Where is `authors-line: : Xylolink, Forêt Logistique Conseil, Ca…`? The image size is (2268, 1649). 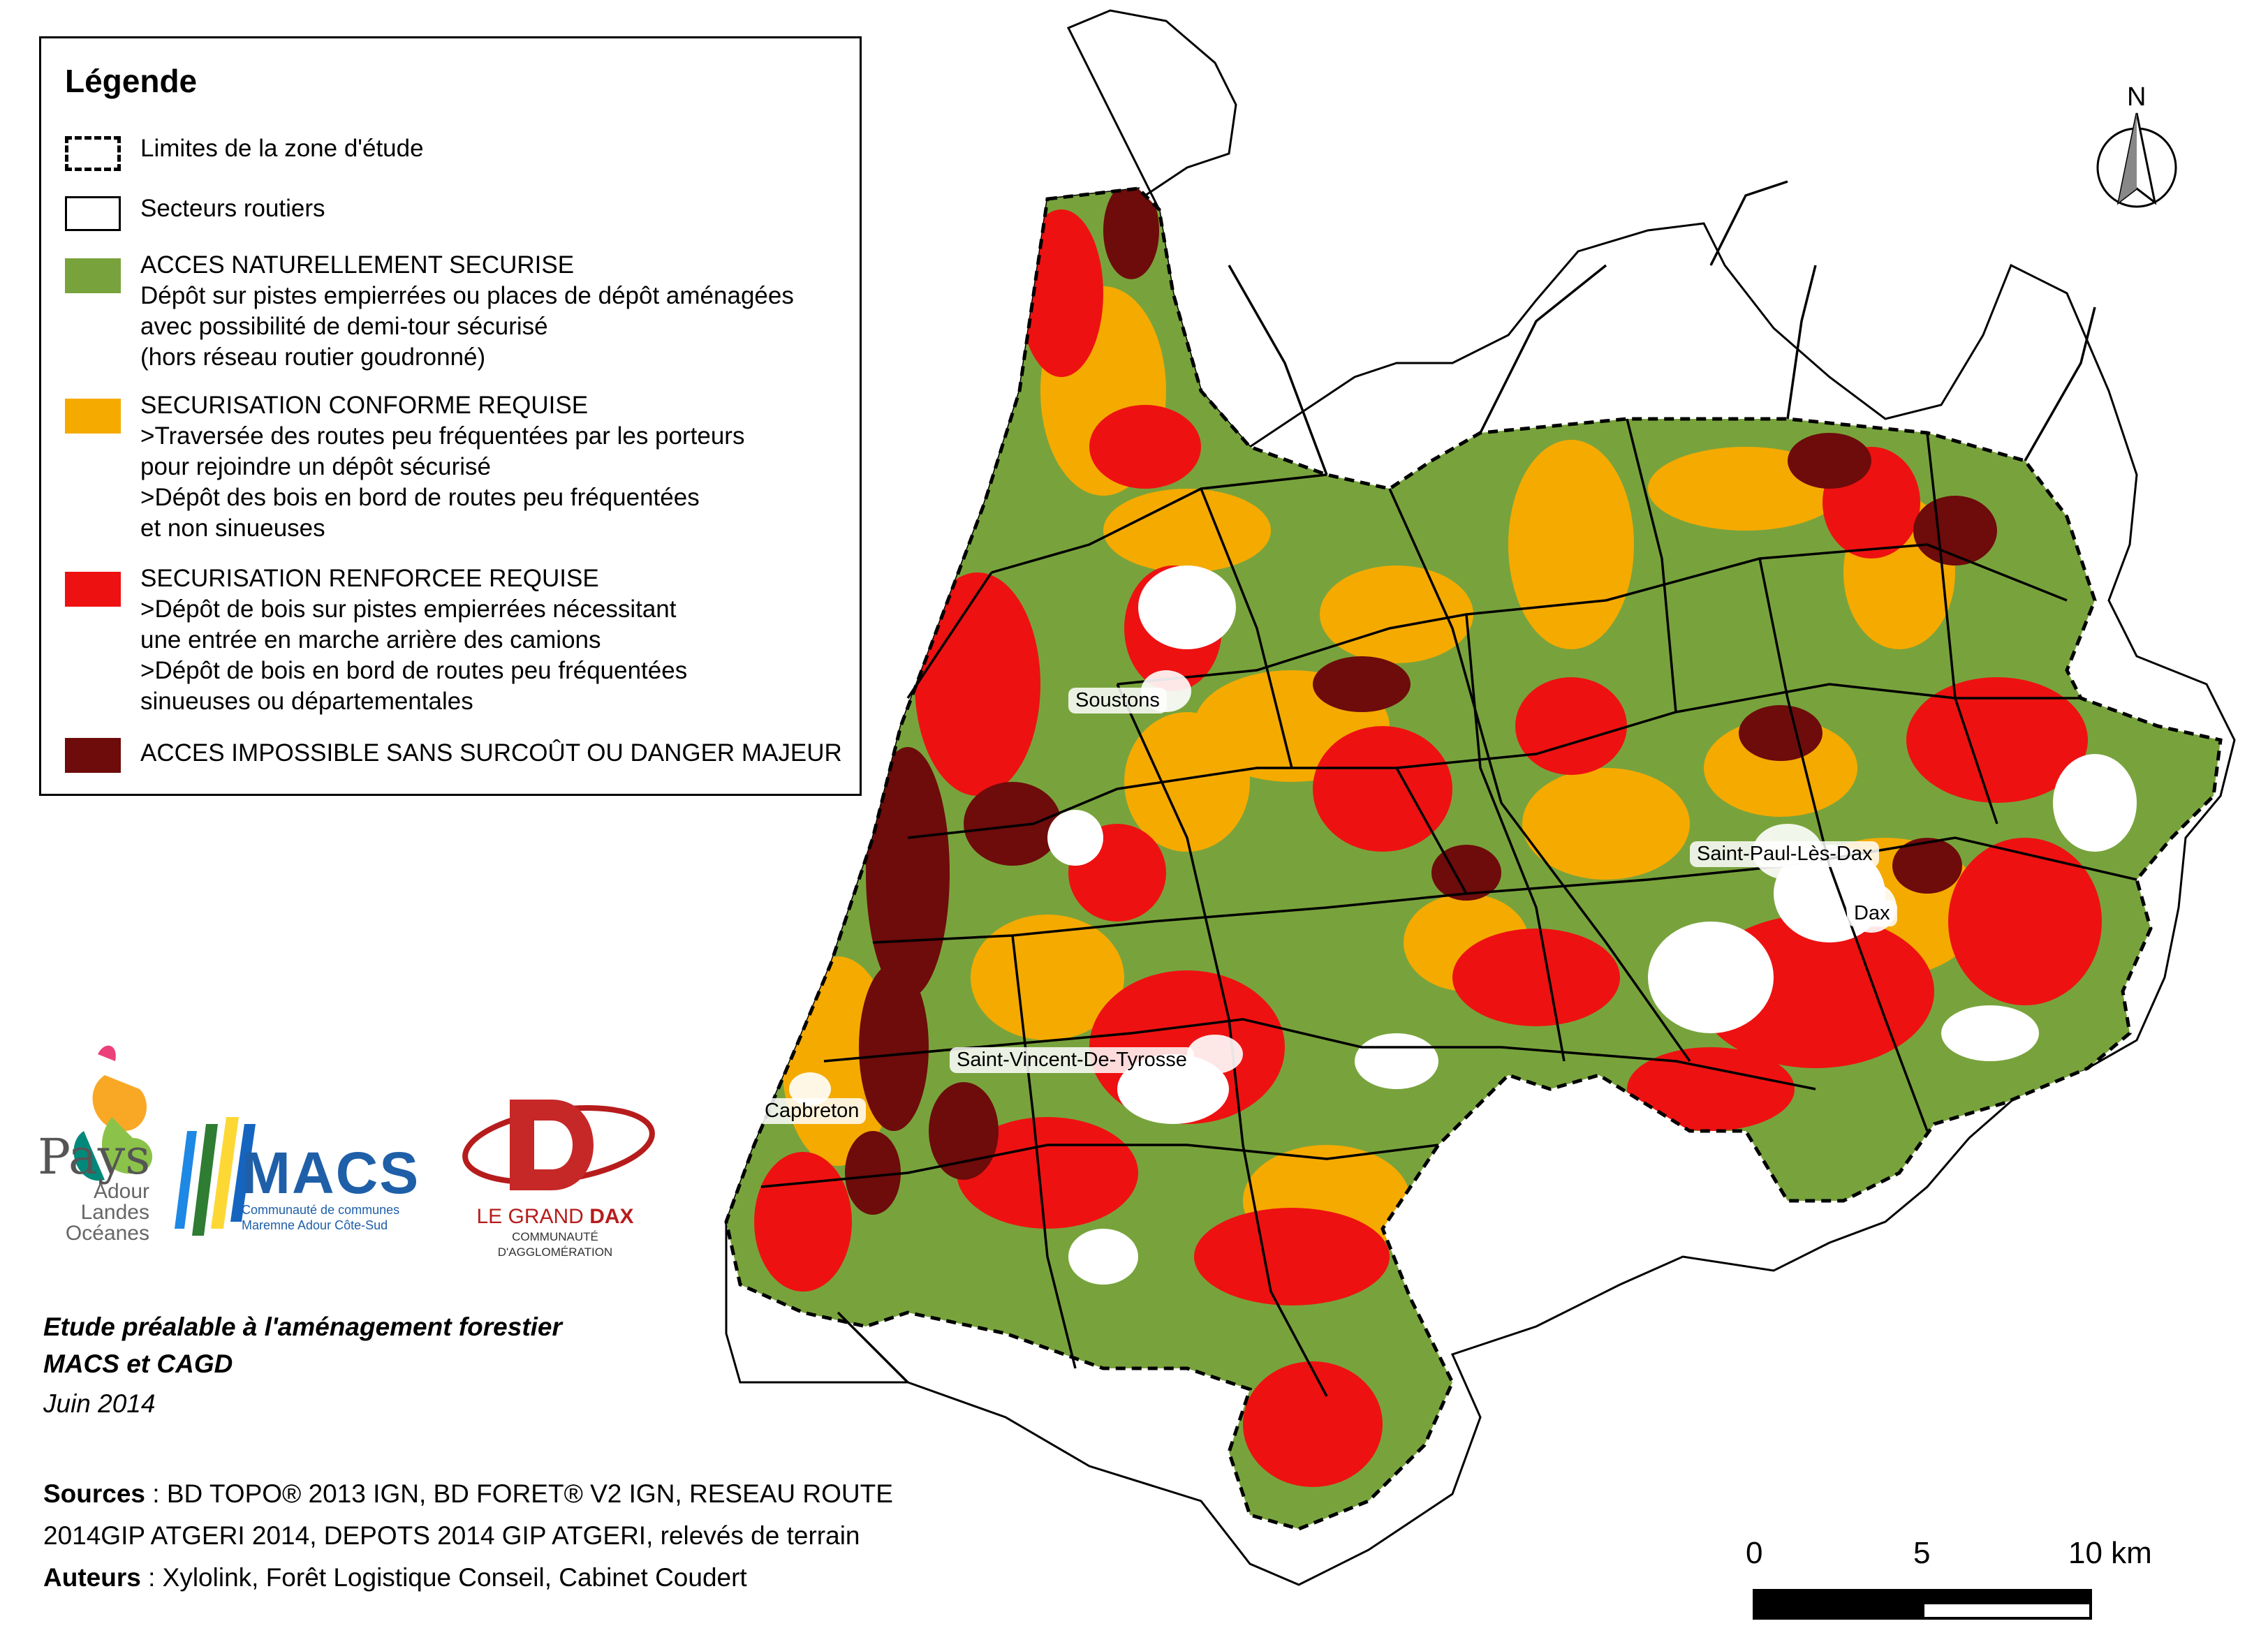
authors-line: : Xylolink, Forêt Logistique Conseil, Ca… is located at coordinates (444, 1577).